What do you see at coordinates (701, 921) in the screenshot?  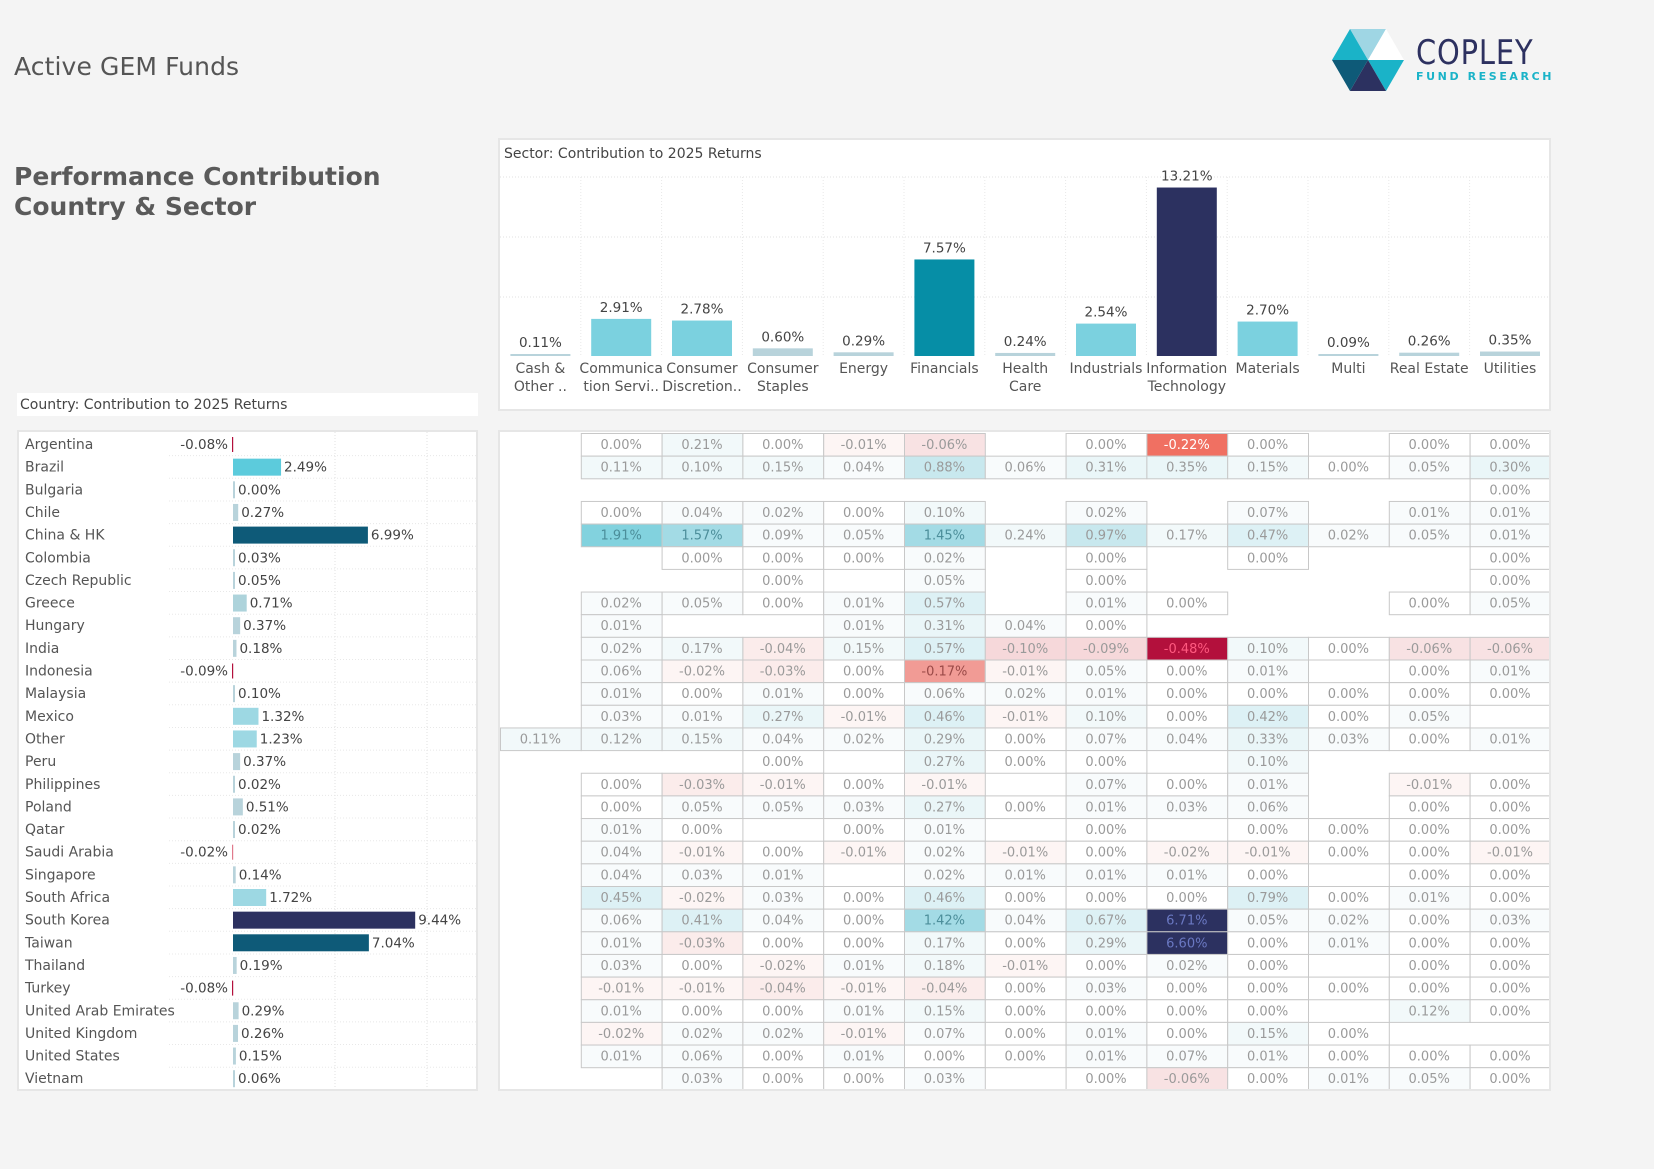 I see `heatmap-cell-label: 0.41%` at bounding box center [701, 921].